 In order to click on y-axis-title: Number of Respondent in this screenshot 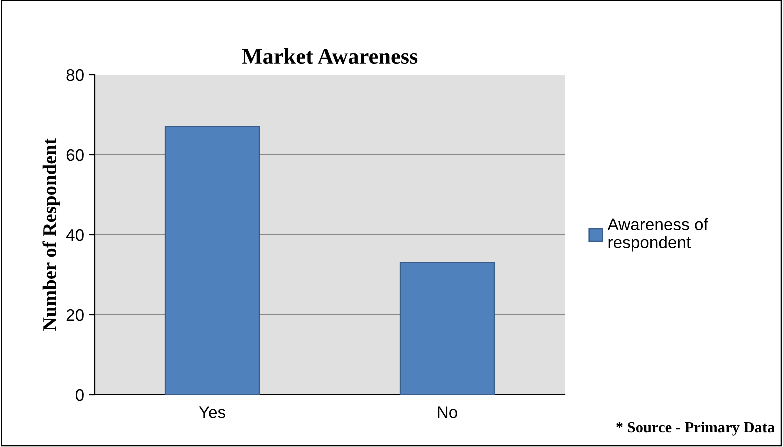, I will do `click(51, 235)`.